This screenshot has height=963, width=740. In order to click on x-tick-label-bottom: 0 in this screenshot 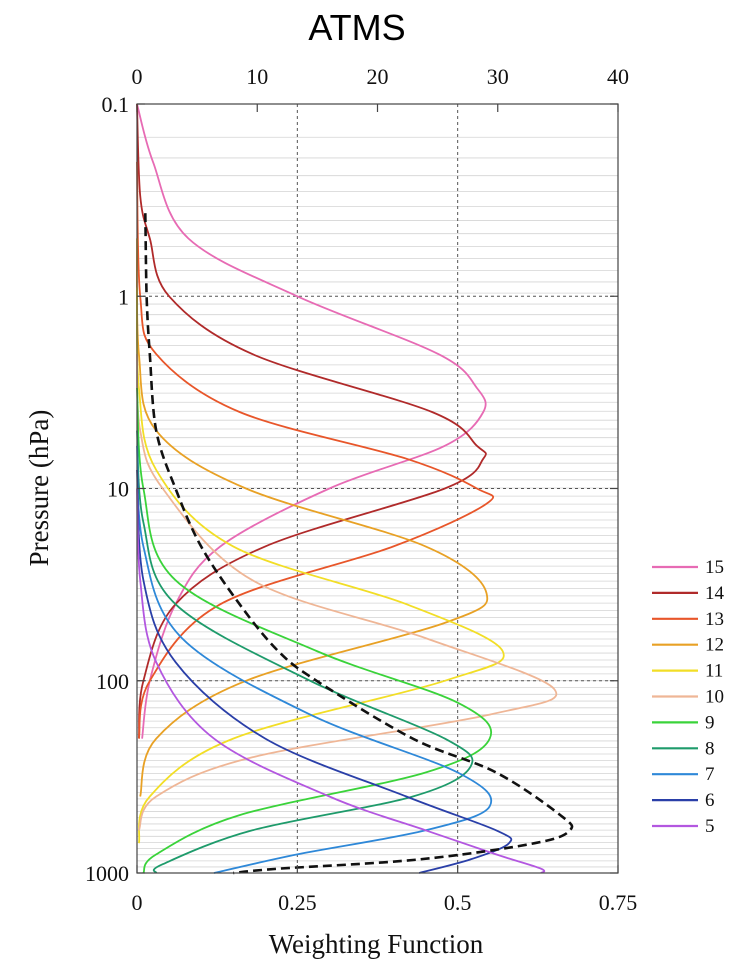, I will do `click(137, 902)`.